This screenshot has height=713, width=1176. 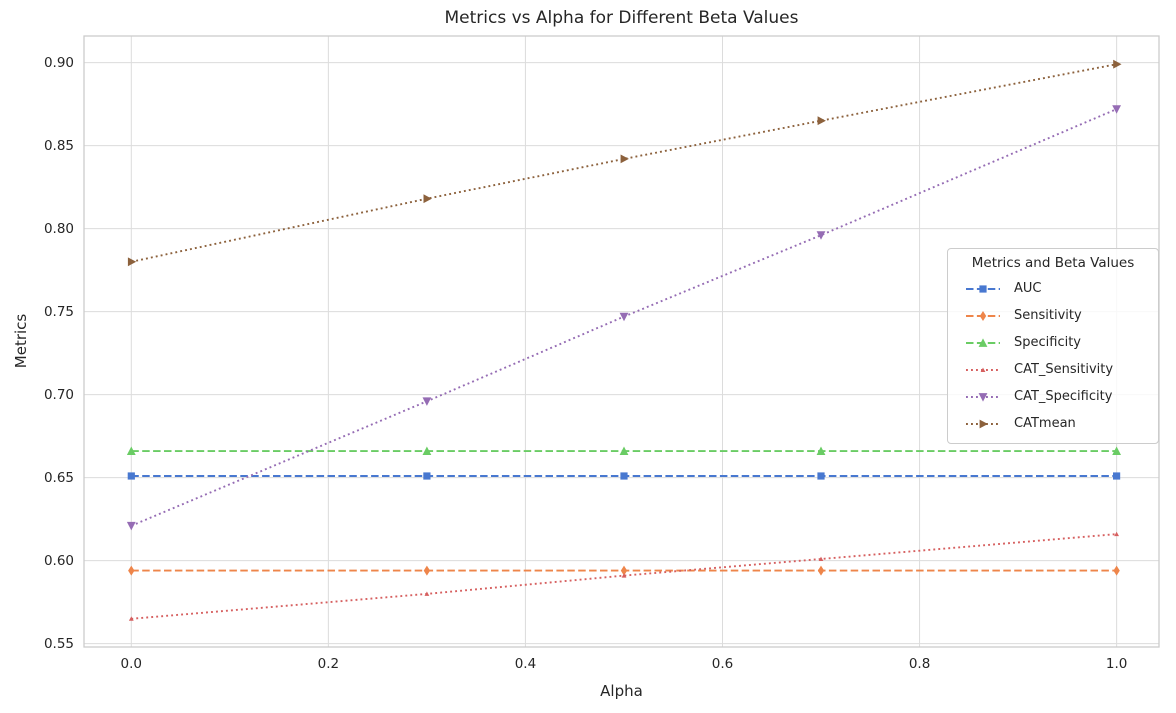 I want to click on y-tick-label: 0.75, so click(x=59, y=312).